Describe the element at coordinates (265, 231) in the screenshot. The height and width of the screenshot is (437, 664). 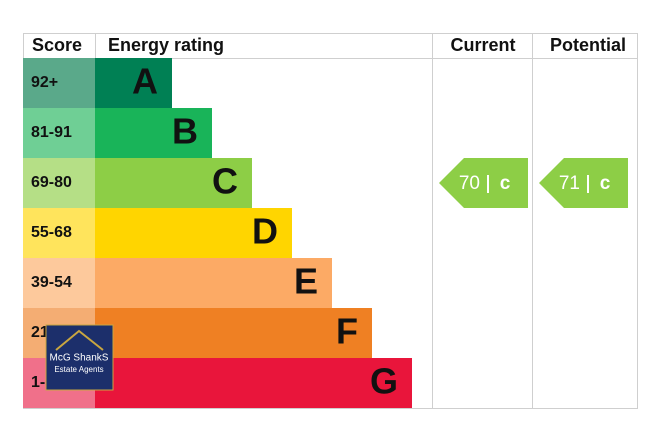
I see `band-letter: D` at that location.